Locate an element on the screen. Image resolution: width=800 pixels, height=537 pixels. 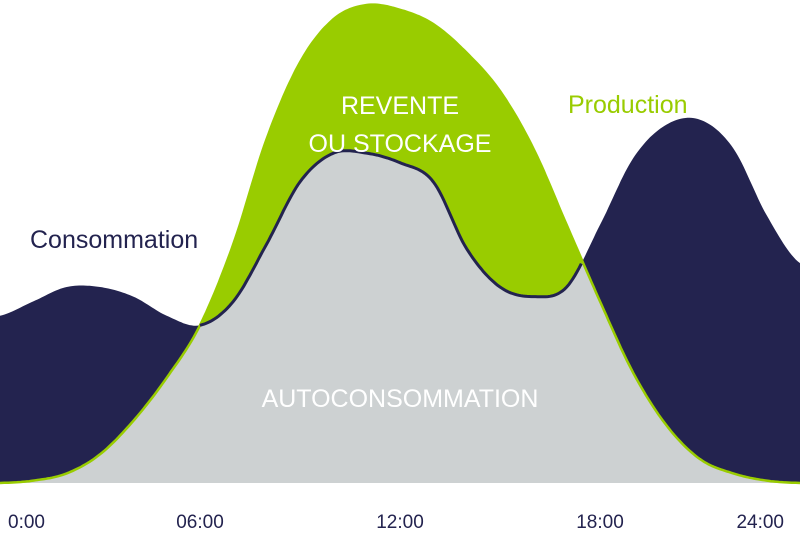
self-consumption-label: AUTOCONSOMMATION is located at coordinates (400, 399).